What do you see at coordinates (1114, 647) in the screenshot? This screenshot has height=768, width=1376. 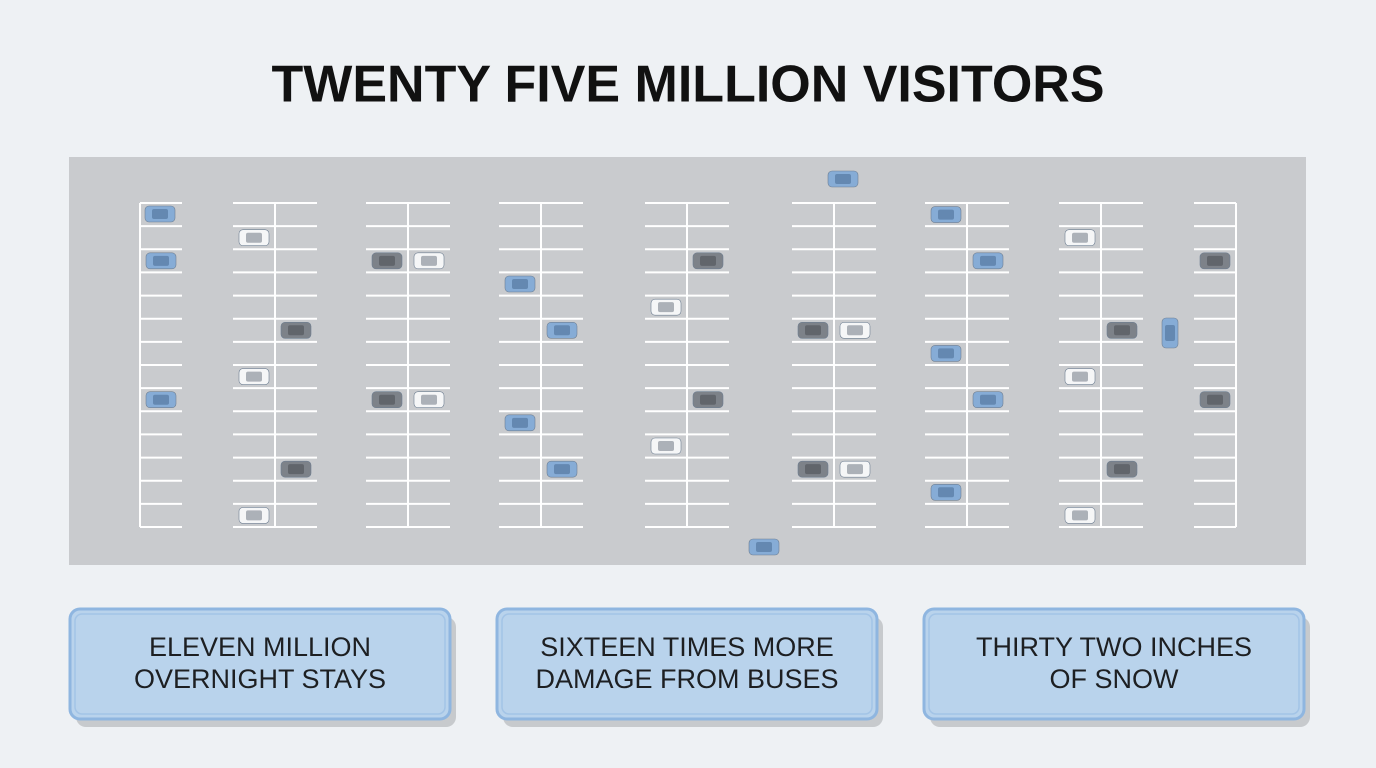 I see `card-text: THIRTY TWO INCHES` at bounding box center [1114, 647].